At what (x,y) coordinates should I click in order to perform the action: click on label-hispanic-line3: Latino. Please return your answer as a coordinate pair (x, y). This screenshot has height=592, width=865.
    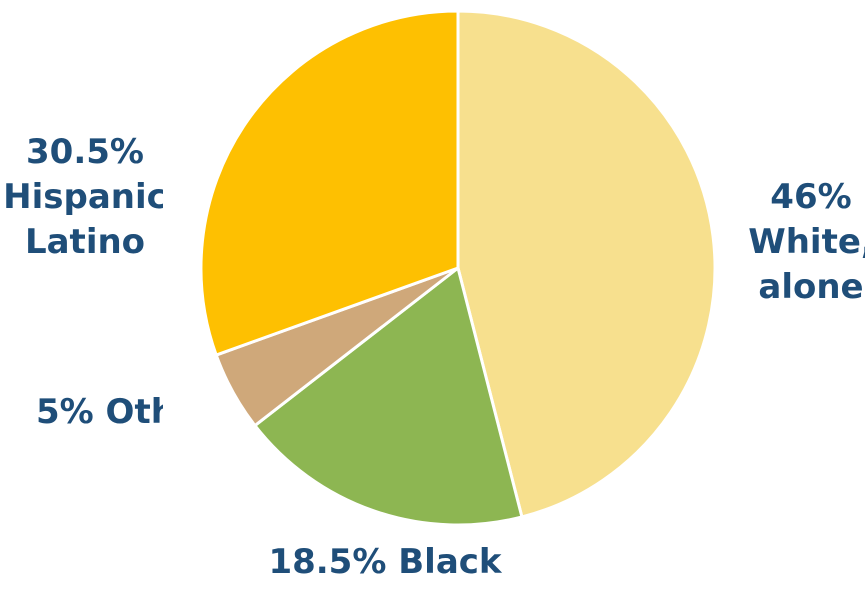
    Looking at the image, I should click on (85, 242).